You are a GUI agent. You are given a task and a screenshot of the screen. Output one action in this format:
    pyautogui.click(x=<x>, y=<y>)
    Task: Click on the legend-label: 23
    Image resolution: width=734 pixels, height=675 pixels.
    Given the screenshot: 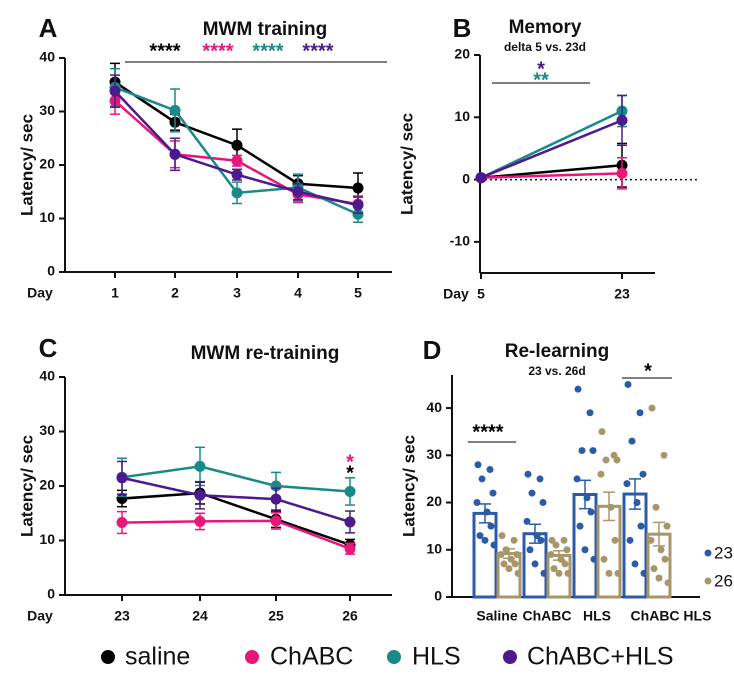 What is the action you would take?
    pyautogui.click(x=723, y=552)
    